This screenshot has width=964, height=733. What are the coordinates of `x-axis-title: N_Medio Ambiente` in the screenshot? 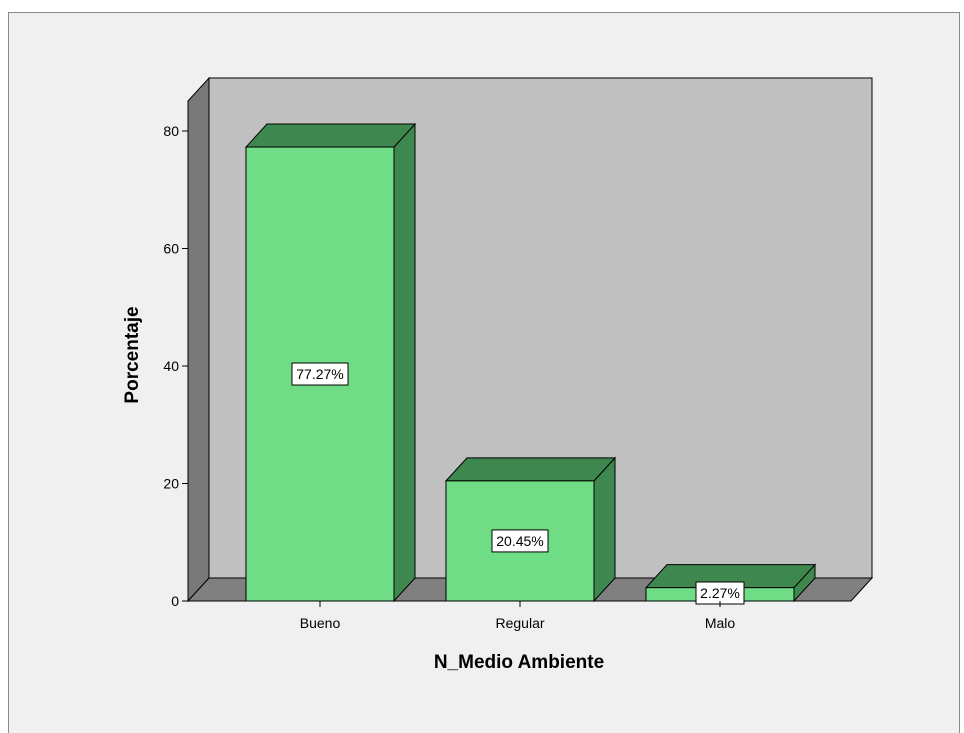 It's located at (519, 662).